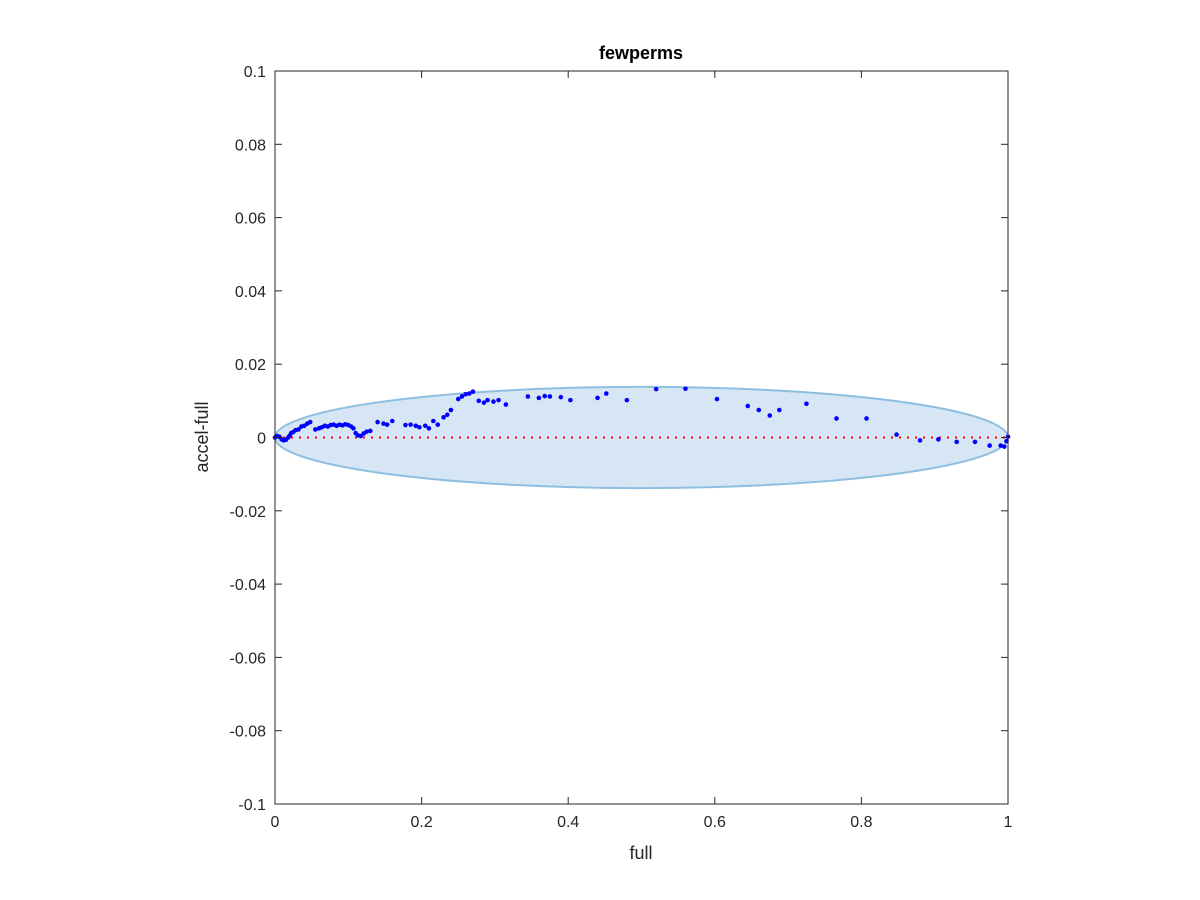  What do you see at coordinates (421, 822) in the screenshot?
I see `x-tick-label: 0.2` at bounding box center [421, 822].